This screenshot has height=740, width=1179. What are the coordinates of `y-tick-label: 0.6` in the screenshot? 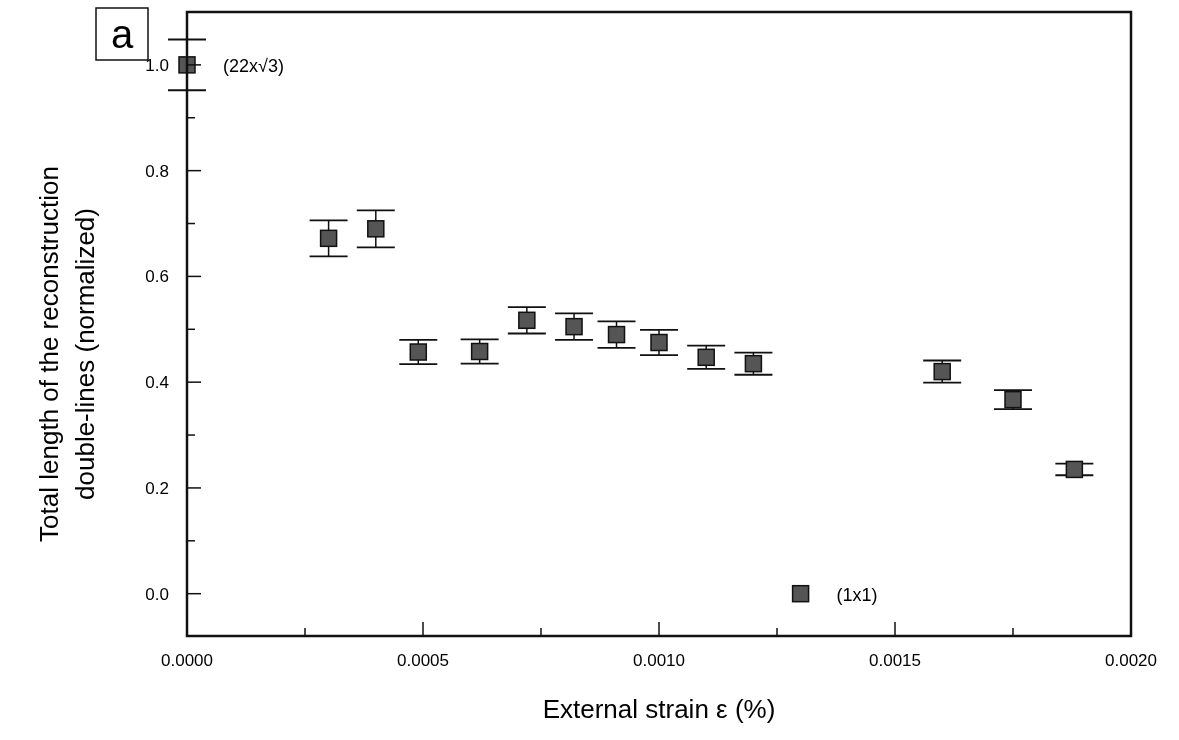 It's located at (157, 277).